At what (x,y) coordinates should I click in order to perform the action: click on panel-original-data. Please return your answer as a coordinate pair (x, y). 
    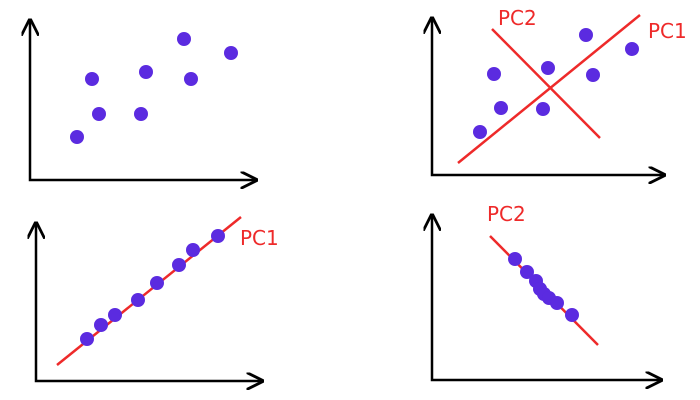
    Looking at the image, I should click on (143, 100).